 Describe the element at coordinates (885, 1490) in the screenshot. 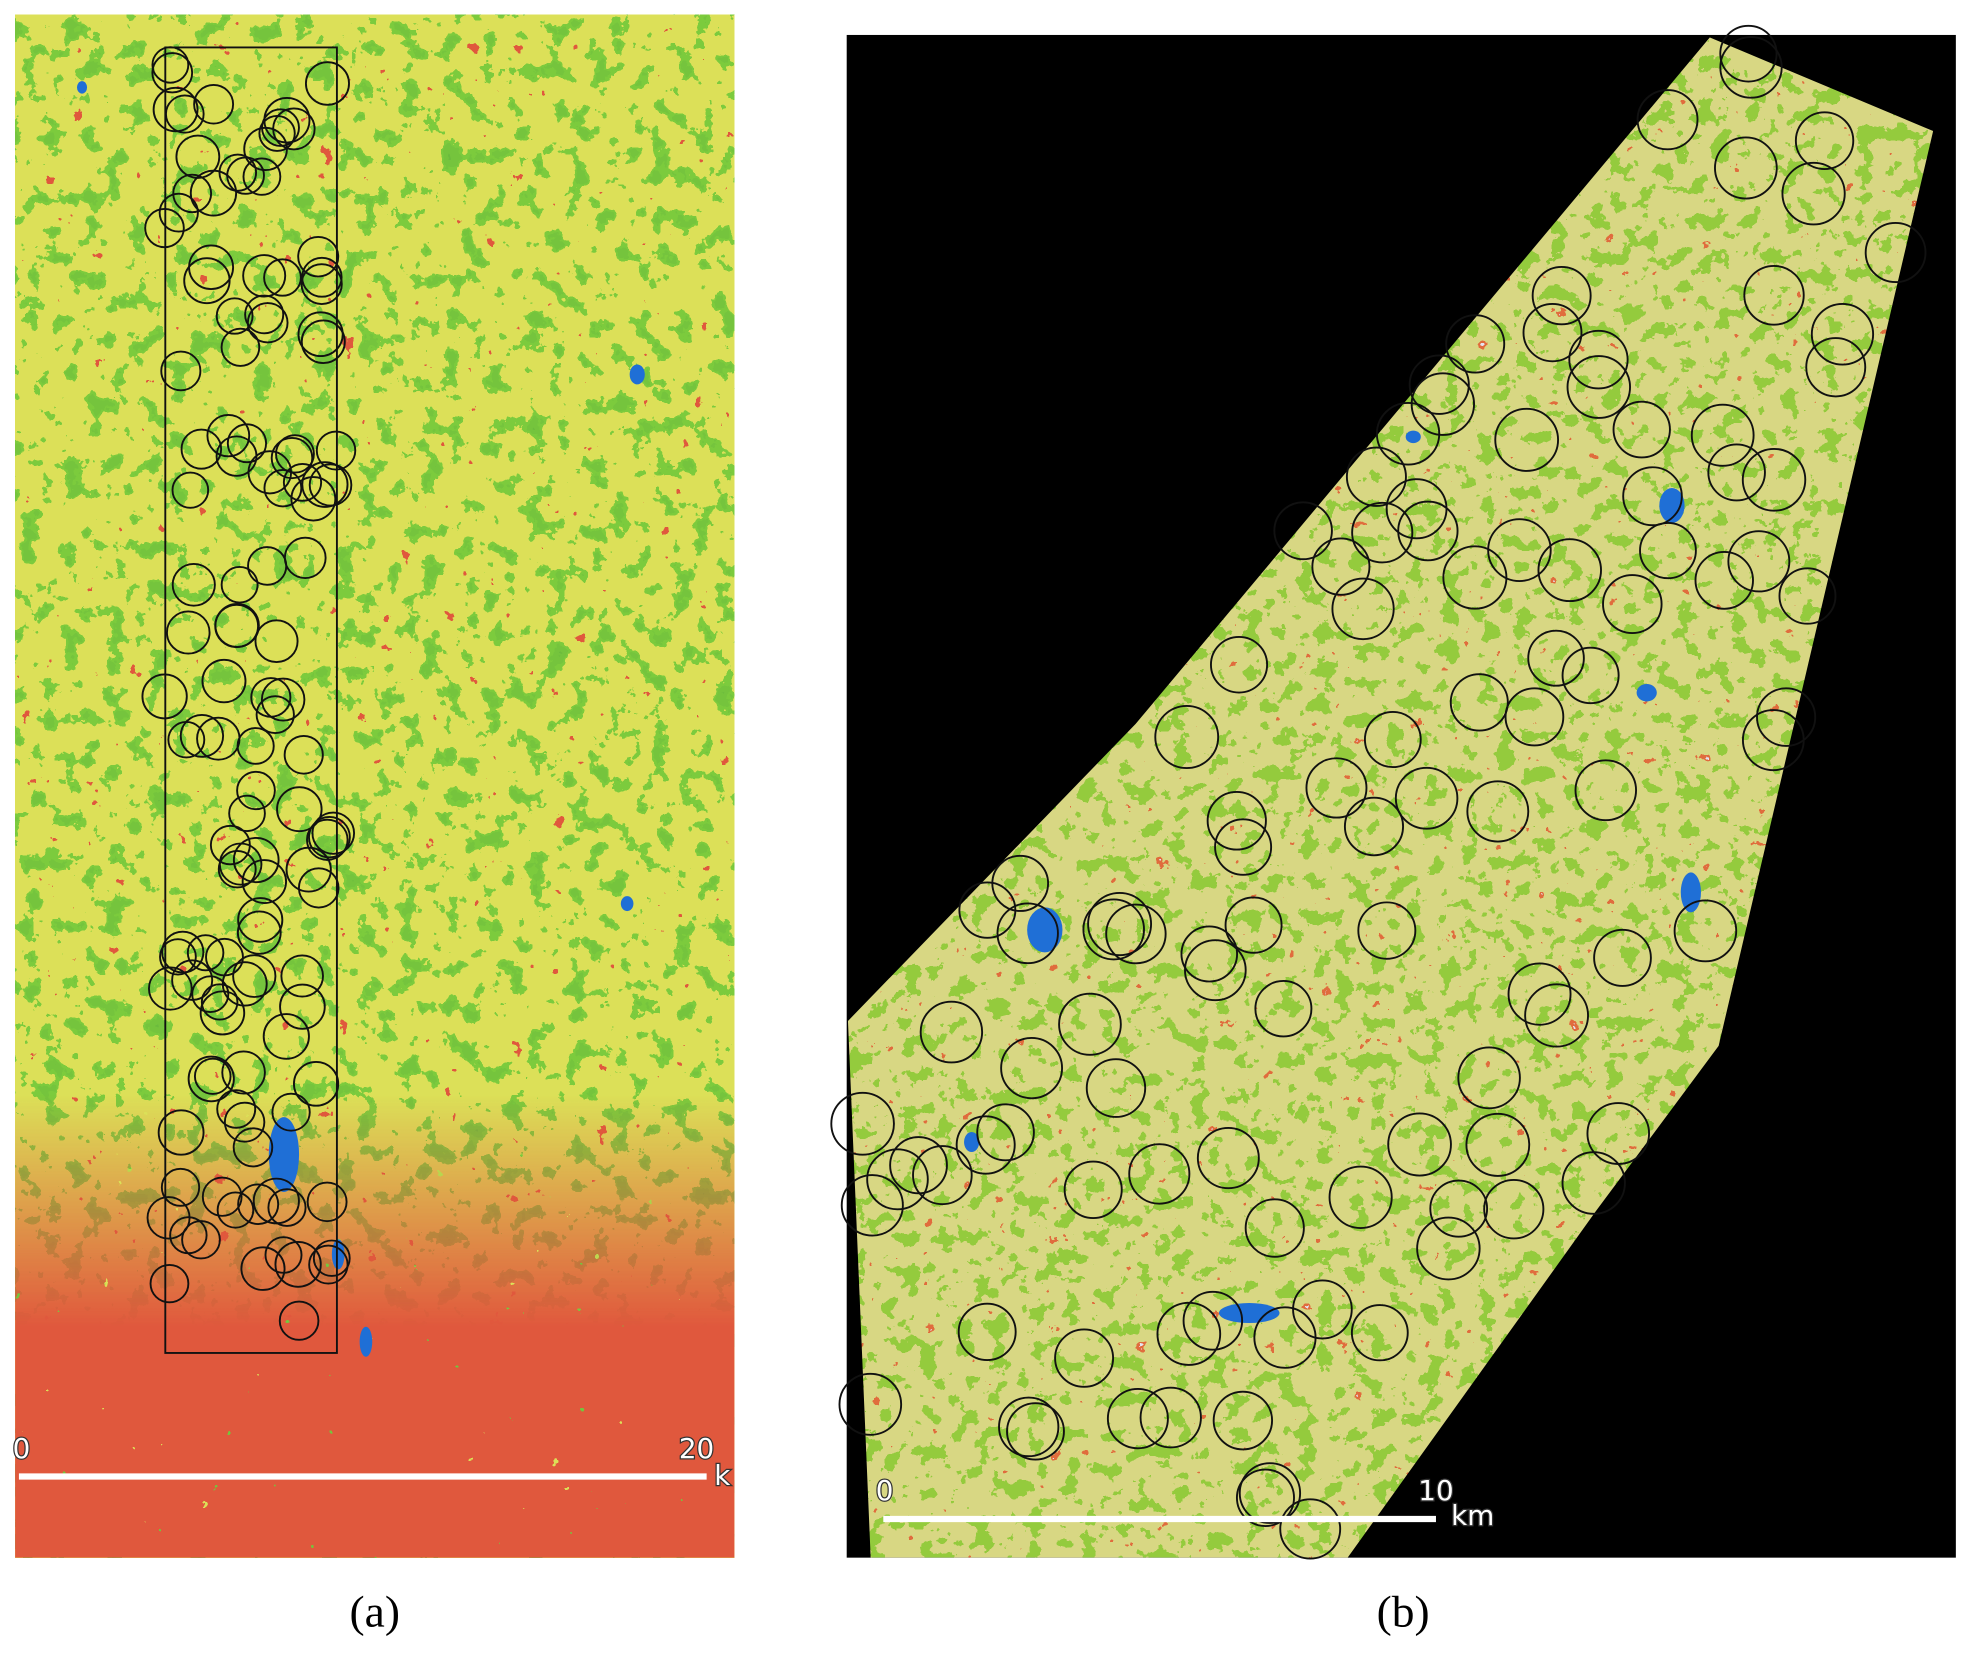

I see `scale-start: 0` at that location.